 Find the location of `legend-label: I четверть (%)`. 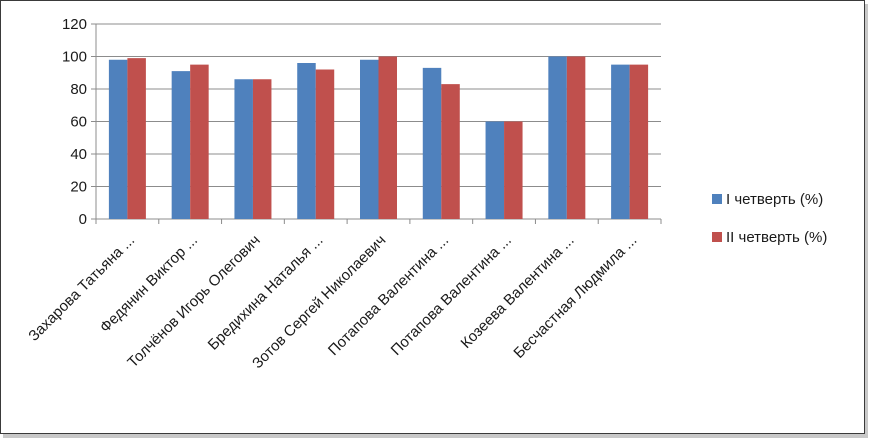

legend-label: I четверть (%) is located at coordinates (774, 199).